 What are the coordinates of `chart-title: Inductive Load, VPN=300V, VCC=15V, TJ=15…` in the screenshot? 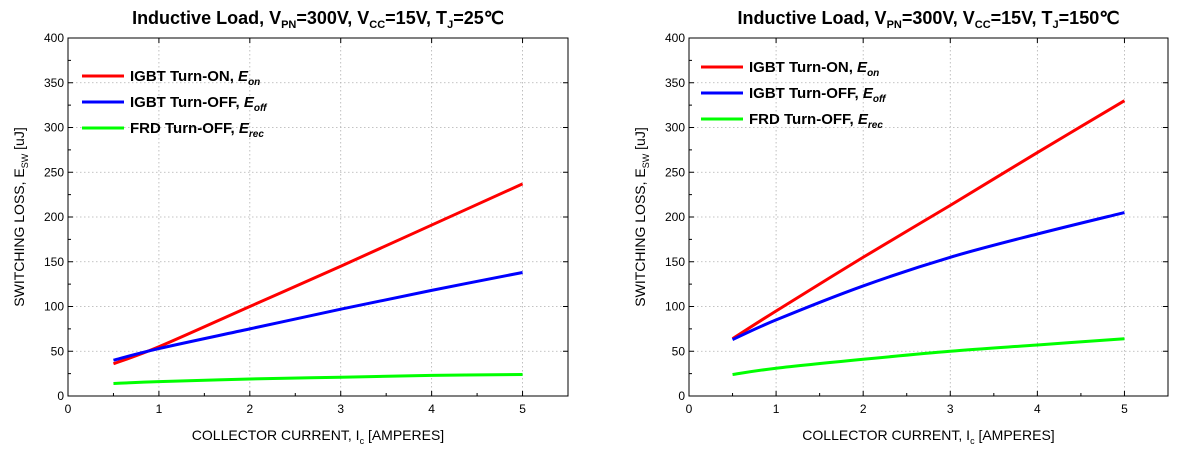 It's located at (929, 19).